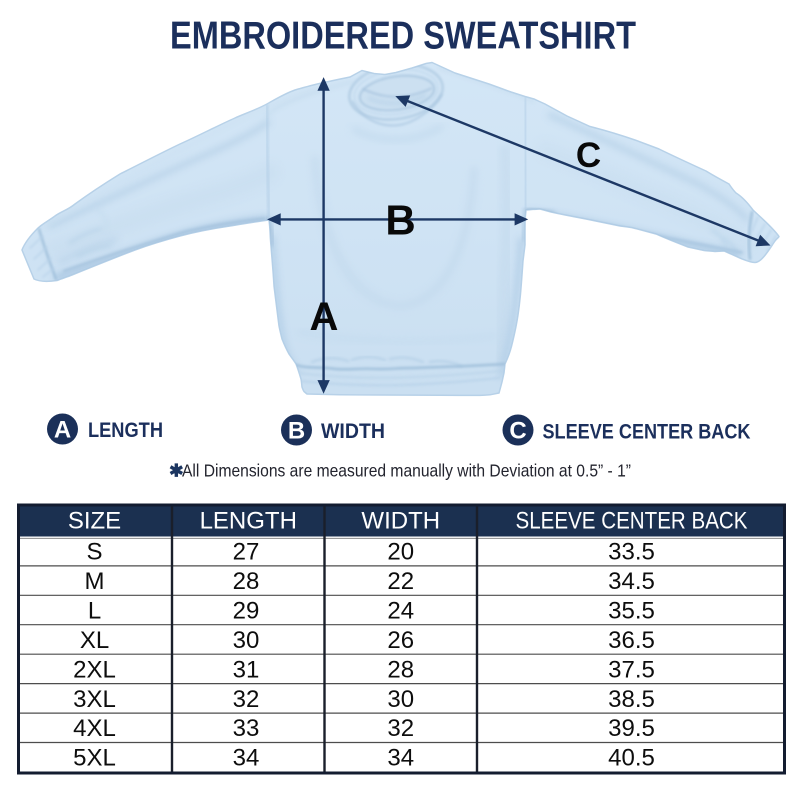  I want to click on svg-text: 33.5, so click(631, 552).